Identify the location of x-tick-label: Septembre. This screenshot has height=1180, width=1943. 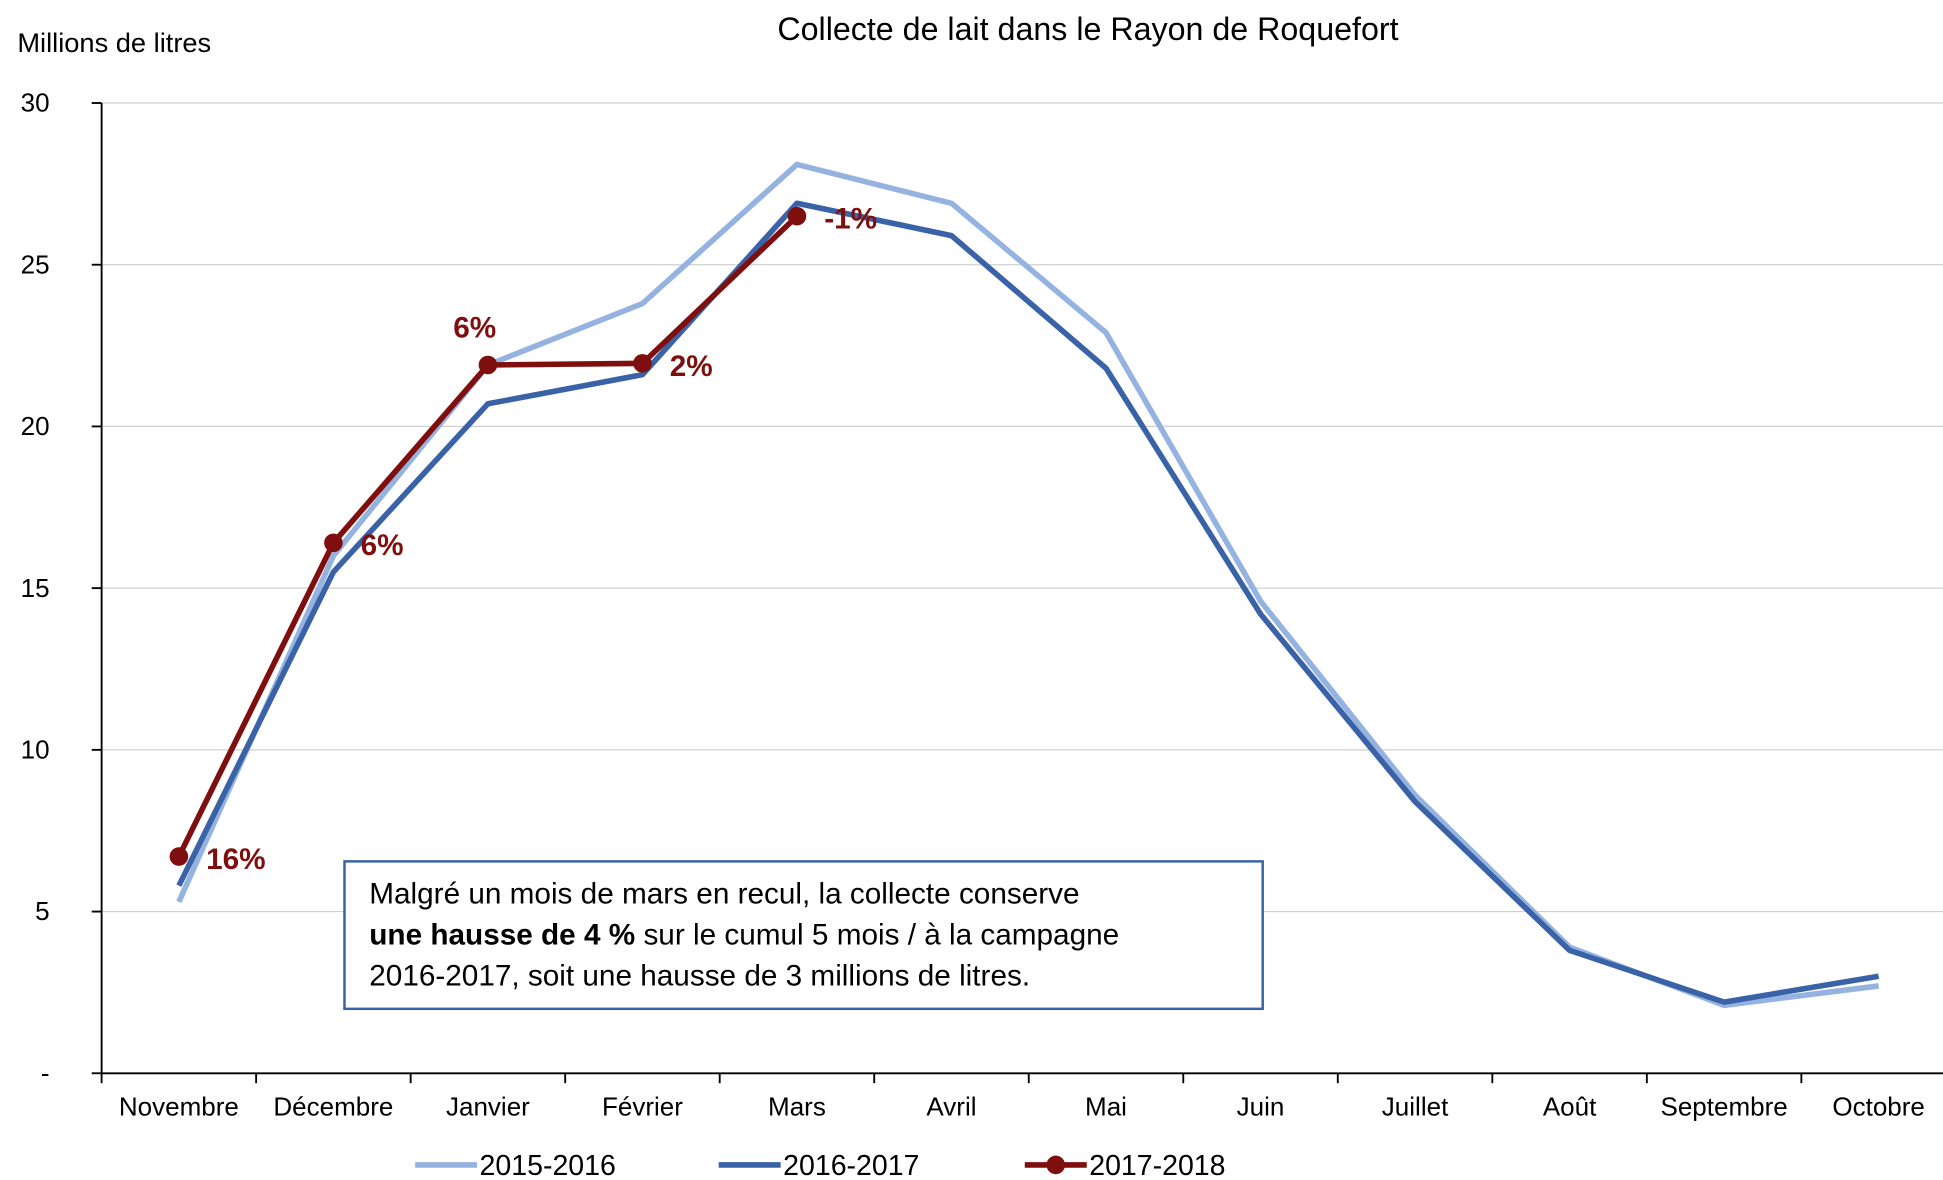
(1723, 1106).